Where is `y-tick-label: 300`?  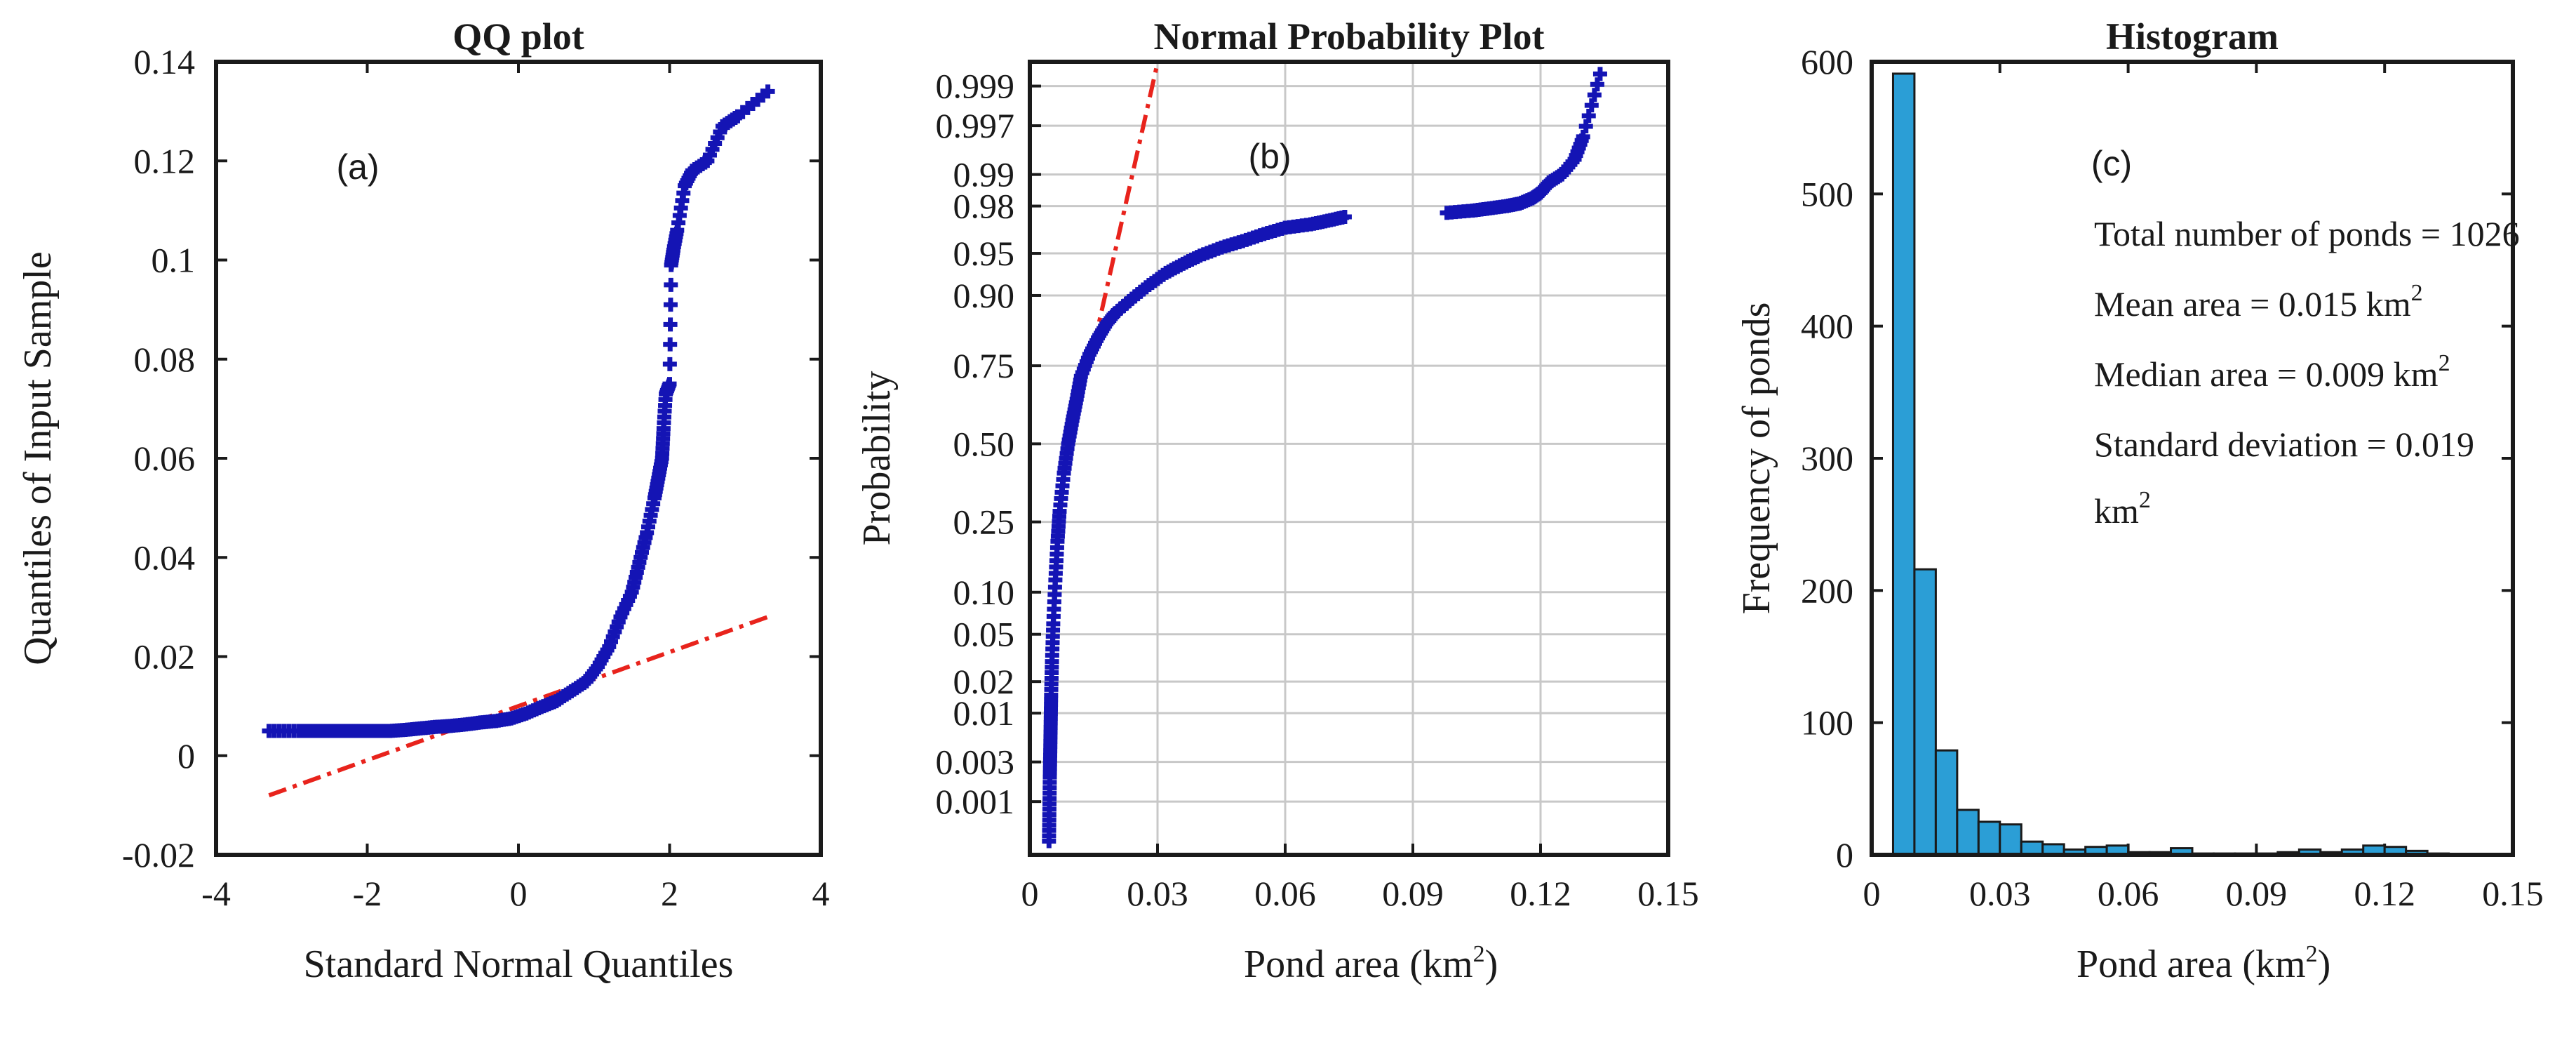
y-tick-label: 300 is located at coordinates (1827, 459).